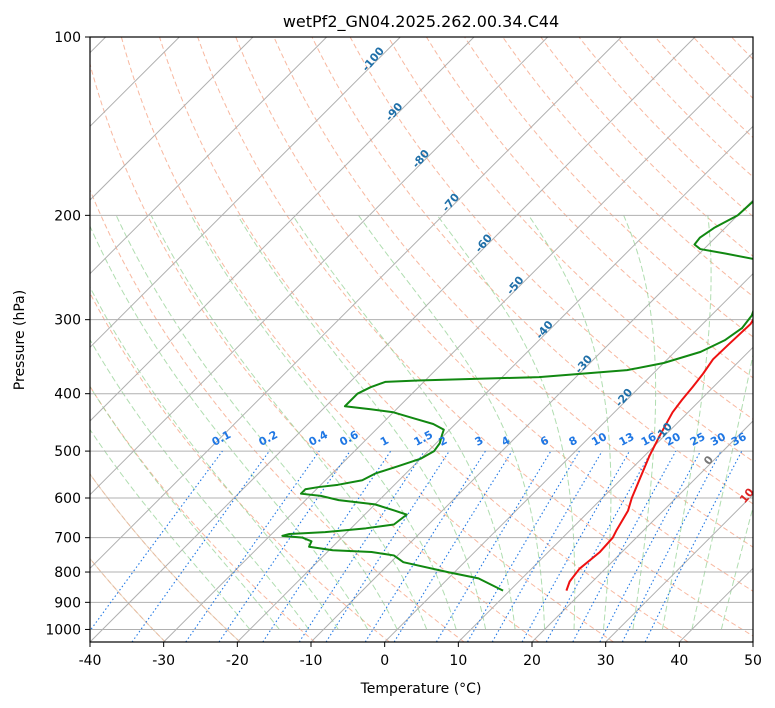 This screenshot has width=775, height=708. I want to click on x-tick-label: 0, so click(384, 661).